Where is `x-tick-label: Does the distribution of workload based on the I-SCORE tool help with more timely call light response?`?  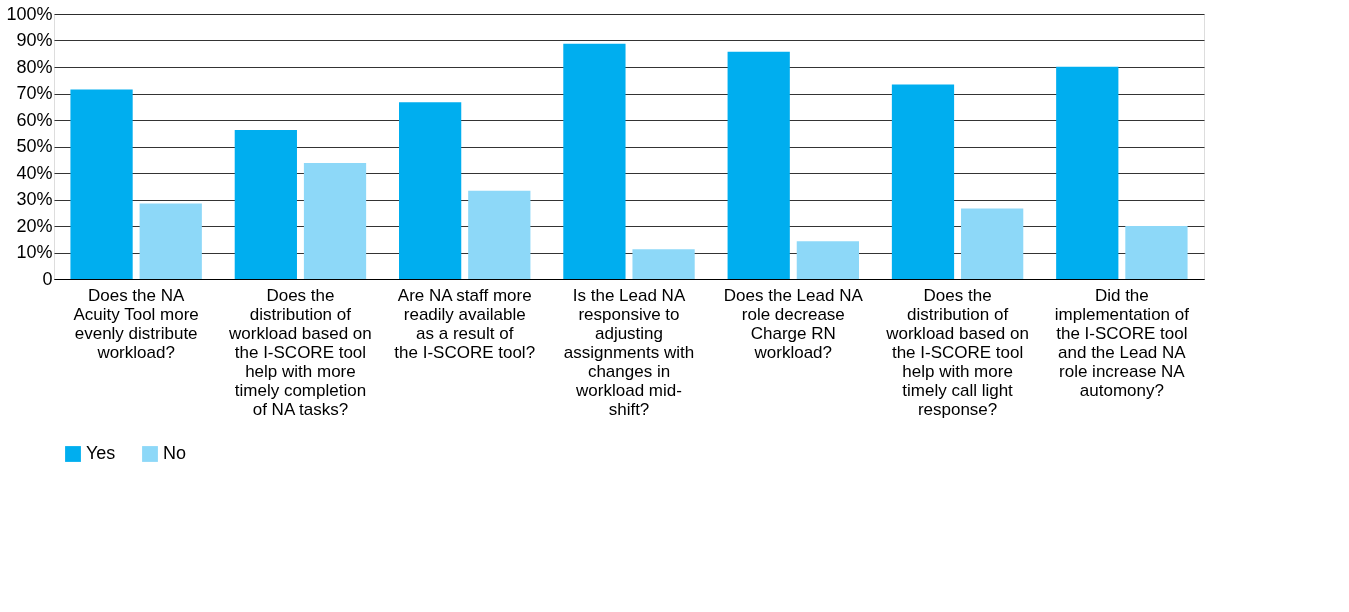
x-tick-label: Does the distribution of workload based on the I-SCORE tool help with more timely call light response? is located at coordinates (957, 352).